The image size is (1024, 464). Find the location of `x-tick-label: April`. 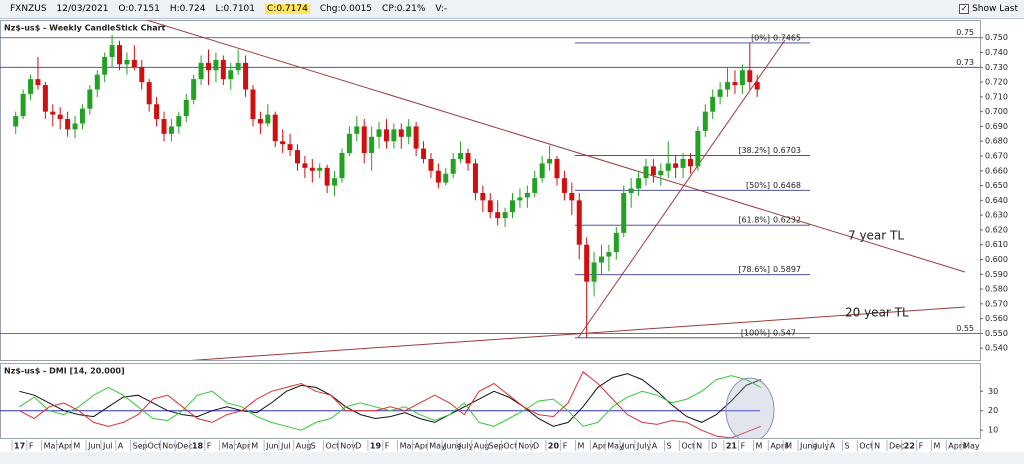

x-tick-label: April is located at coordinates (957, 446).